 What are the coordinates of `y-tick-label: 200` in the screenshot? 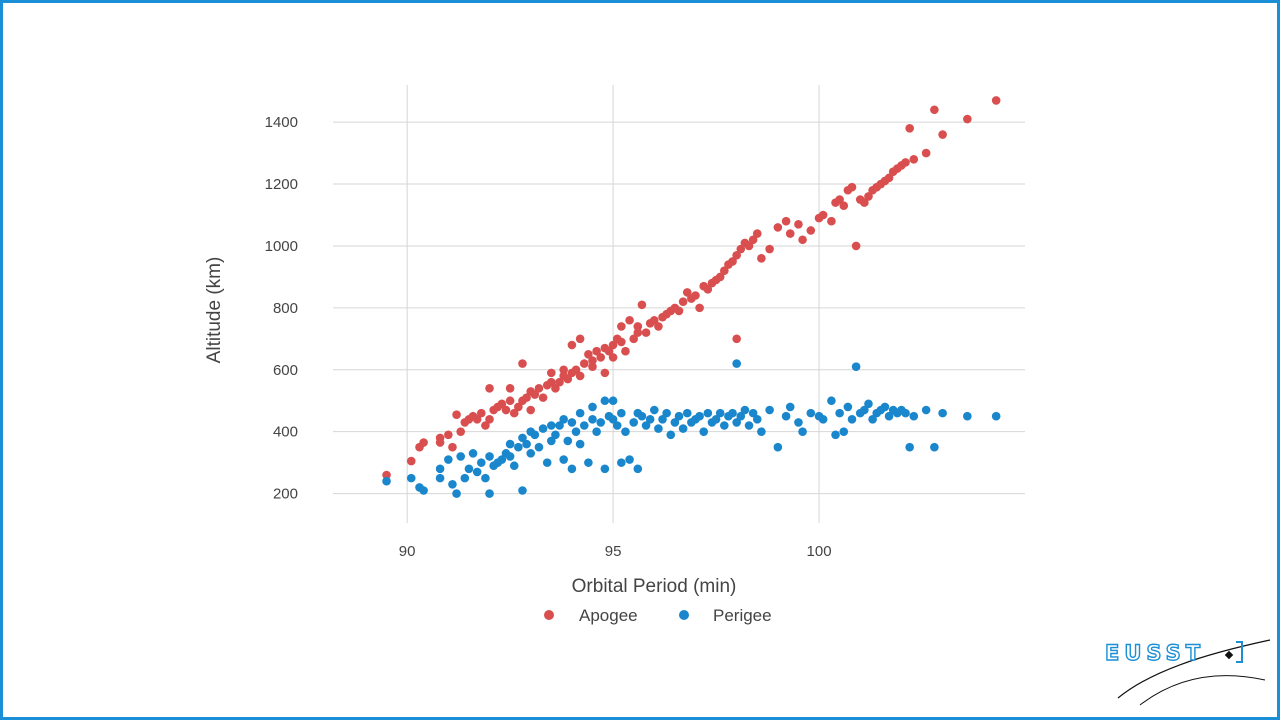 It's located at (285, 494).